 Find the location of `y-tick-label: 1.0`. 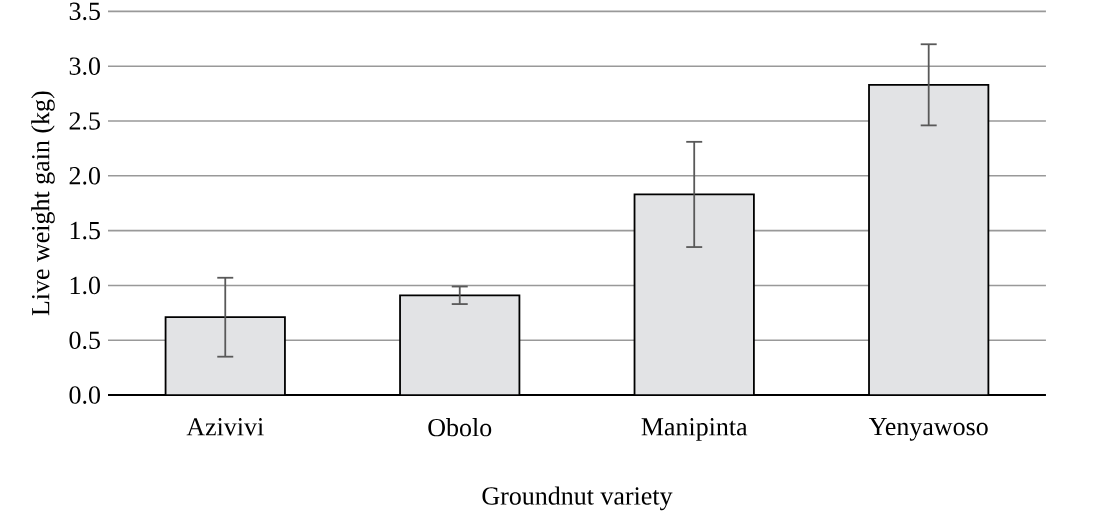

y-tick-label: 1.0 is located at coordinates (85, 285).